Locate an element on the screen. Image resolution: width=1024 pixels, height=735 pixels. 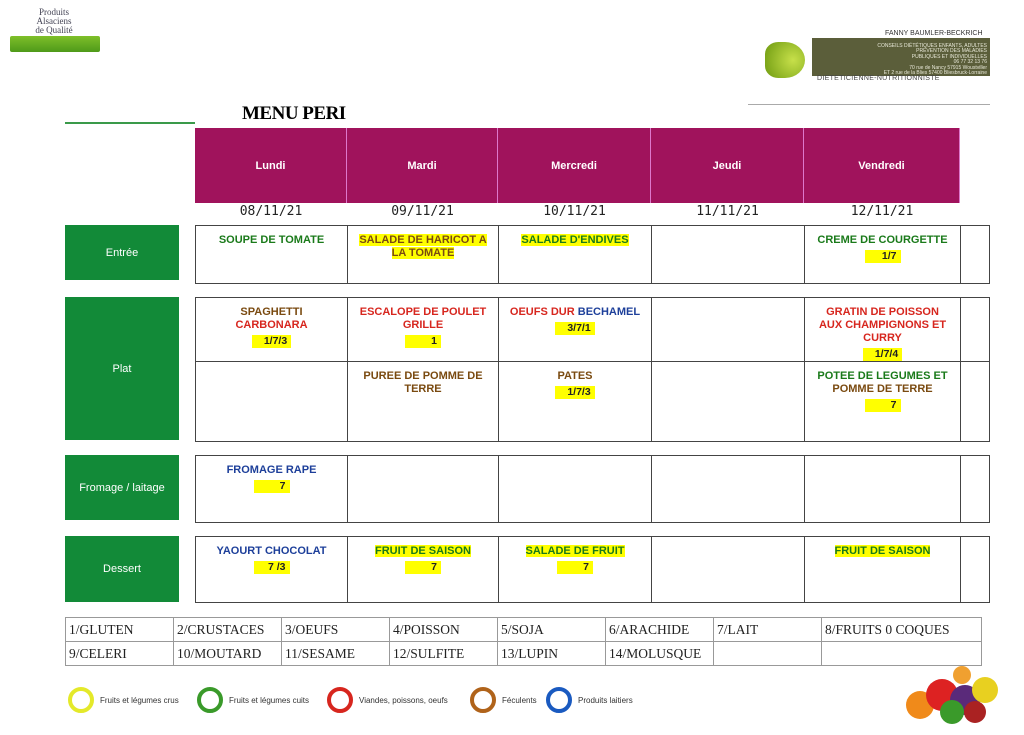
dish-name: CREME DE COURGETTE is located at coordinates (882, 240).